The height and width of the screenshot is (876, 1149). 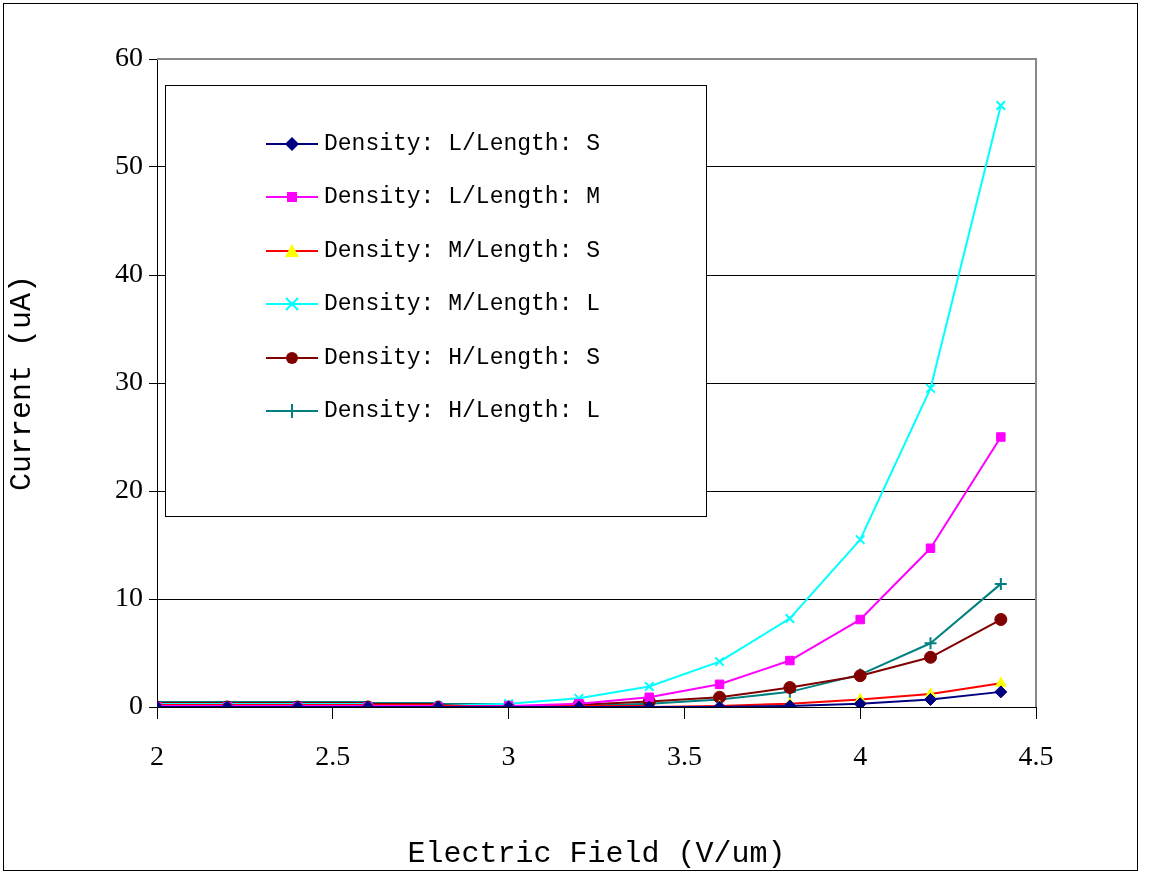 What do you see at coordinates (129, 165) in the screenshot?
I see `y-tick-label: 50` at bounding box center [129, 165].